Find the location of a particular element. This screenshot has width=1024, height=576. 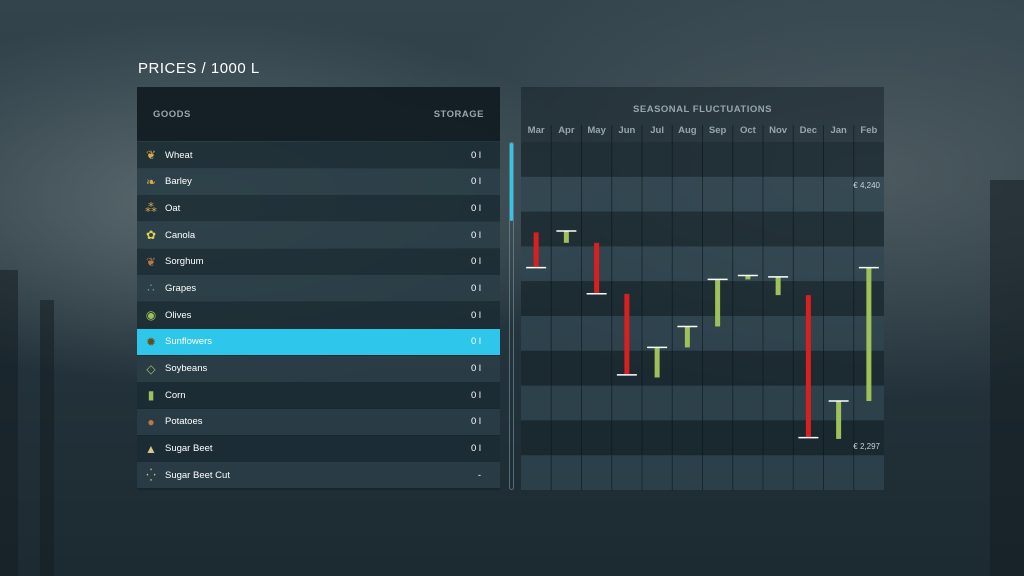

goods-row-name: Oat is located at coordinates (173, 208).